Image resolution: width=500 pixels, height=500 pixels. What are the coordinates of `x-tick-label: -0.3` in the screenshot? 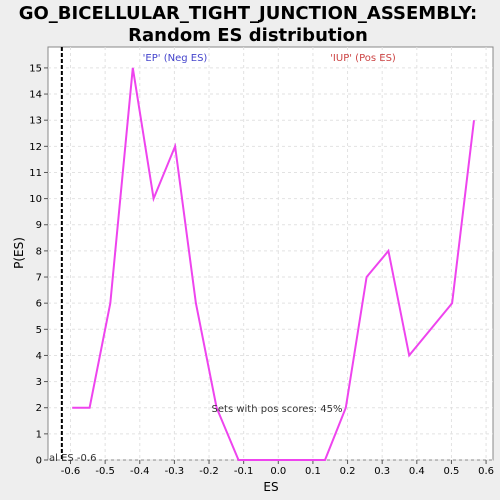 It's located at (175, 471).